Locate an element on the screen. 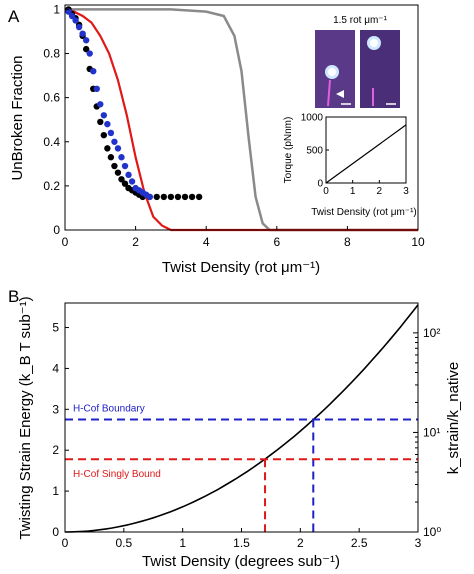 The image size is (474, 574). panel-b-right-axis-label: k_strain/k_native is located at coordinates (453, 418).